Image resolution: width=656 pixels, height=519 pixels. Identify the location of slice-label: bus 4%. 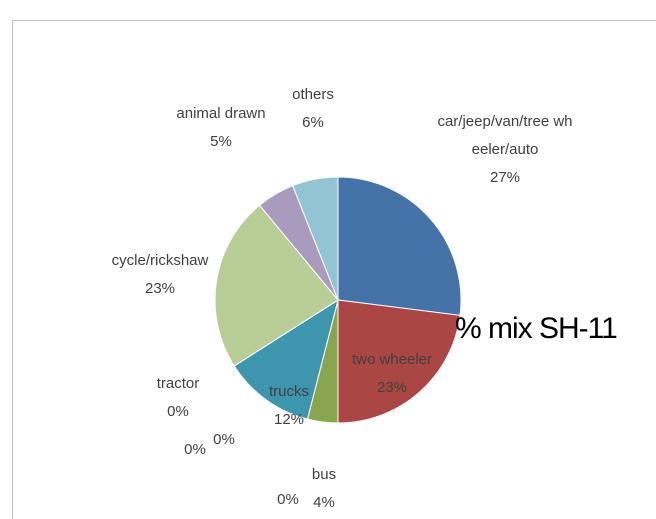
(324, 489).